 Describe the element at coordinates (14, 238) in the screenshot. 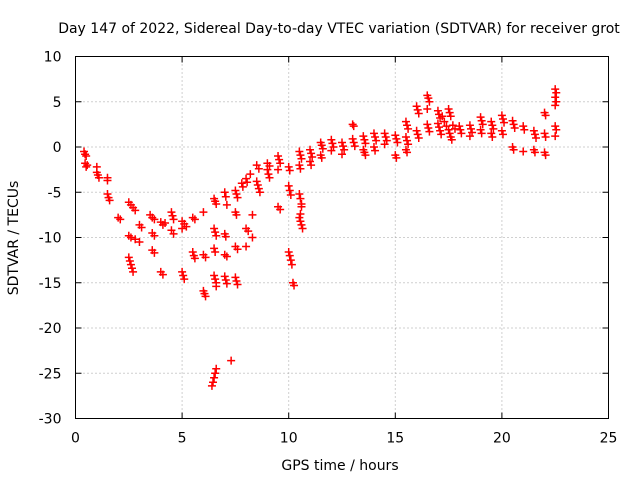

I see `y-axis-label: SDTVAR / TECUs` at that location.